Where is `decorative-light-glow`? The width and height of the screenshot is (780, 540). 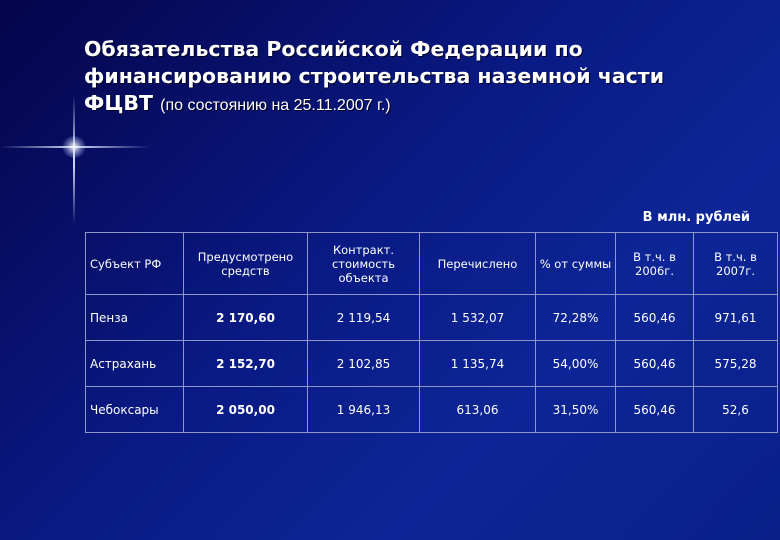 decorative-light-glow is located at coordinates (74, 147).